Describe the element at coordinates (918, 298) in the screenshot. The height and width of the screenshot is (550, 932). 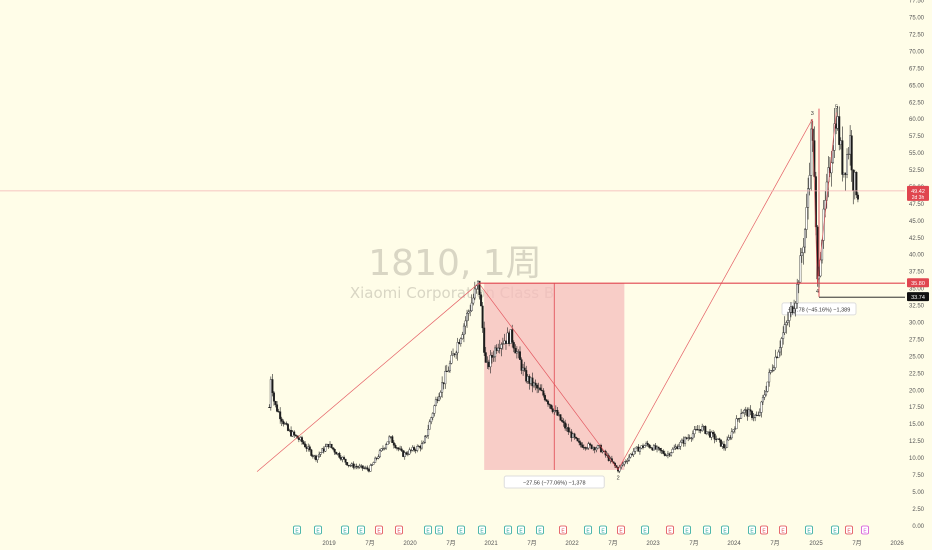
I see `current-price-tag: 33.74` at that location.